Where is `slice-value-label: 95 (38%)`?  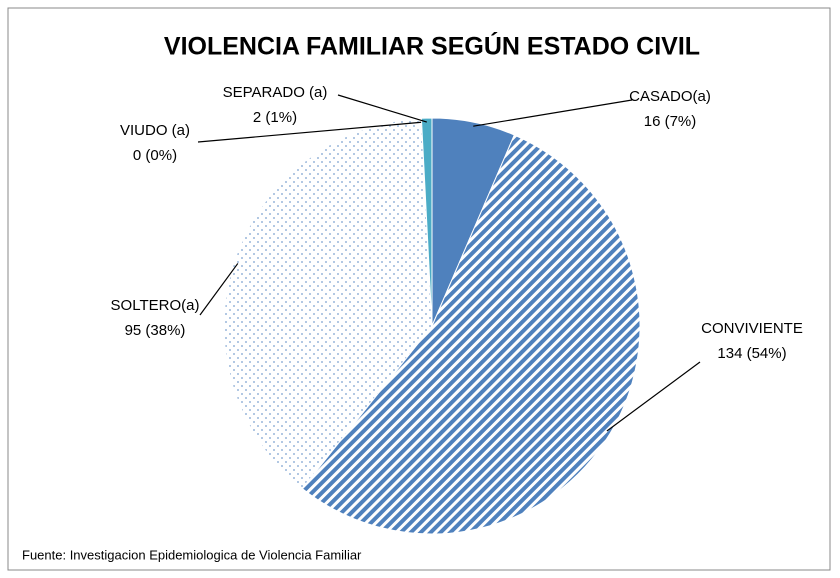
slice-value-label: 95 (38%) is located at coordinates (155, 330).